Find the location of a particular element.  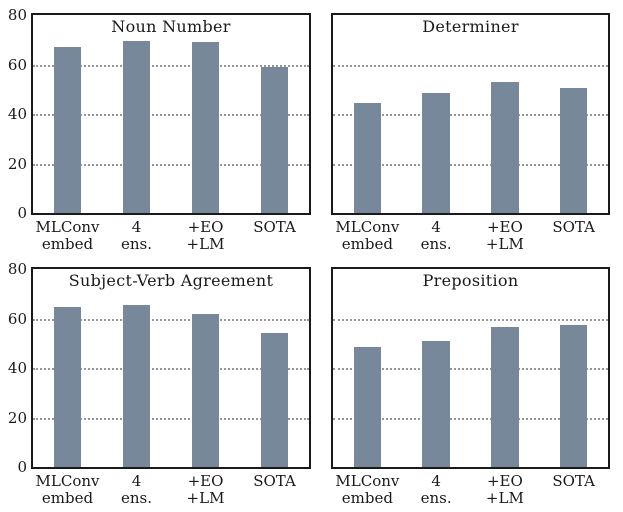

plot-title: Subject-Verb Agreement is located at coordinates (171, 280).